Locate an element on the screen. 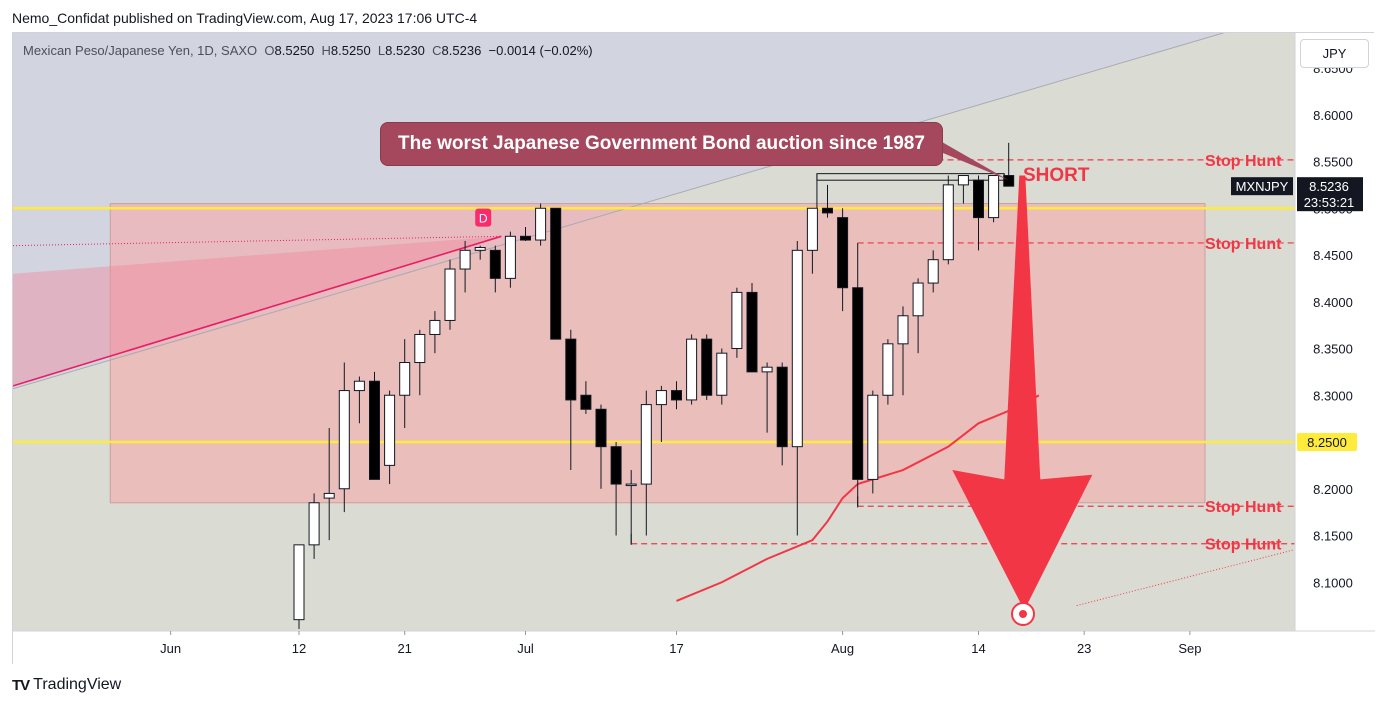  callout-pointer is located at coordinates (968, 157).